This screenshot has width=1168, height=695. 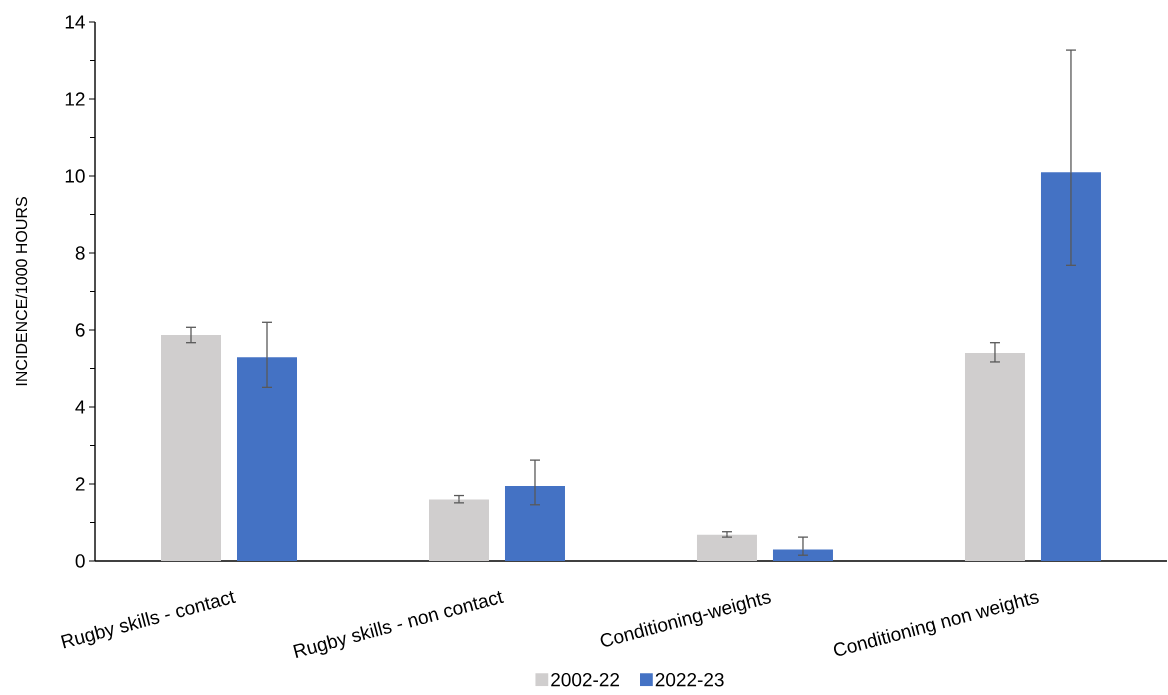 What do you see at coordinates (80, 330) in the screenshot?
I see `y-tick-label: 6` at bounding box center [80, 330].